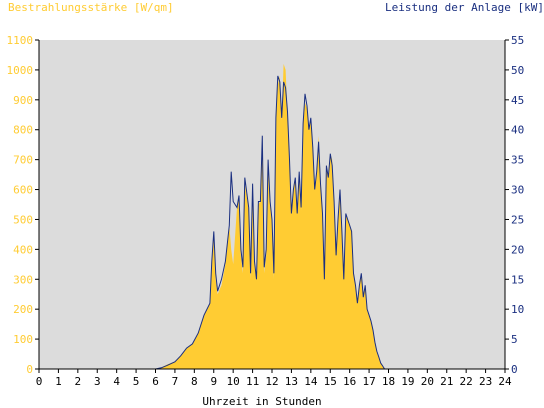  What do you see at coordinates (23, 219) in the screenshot?
I see `left-y-tick-label: 500` at bounding box center [23, 219].